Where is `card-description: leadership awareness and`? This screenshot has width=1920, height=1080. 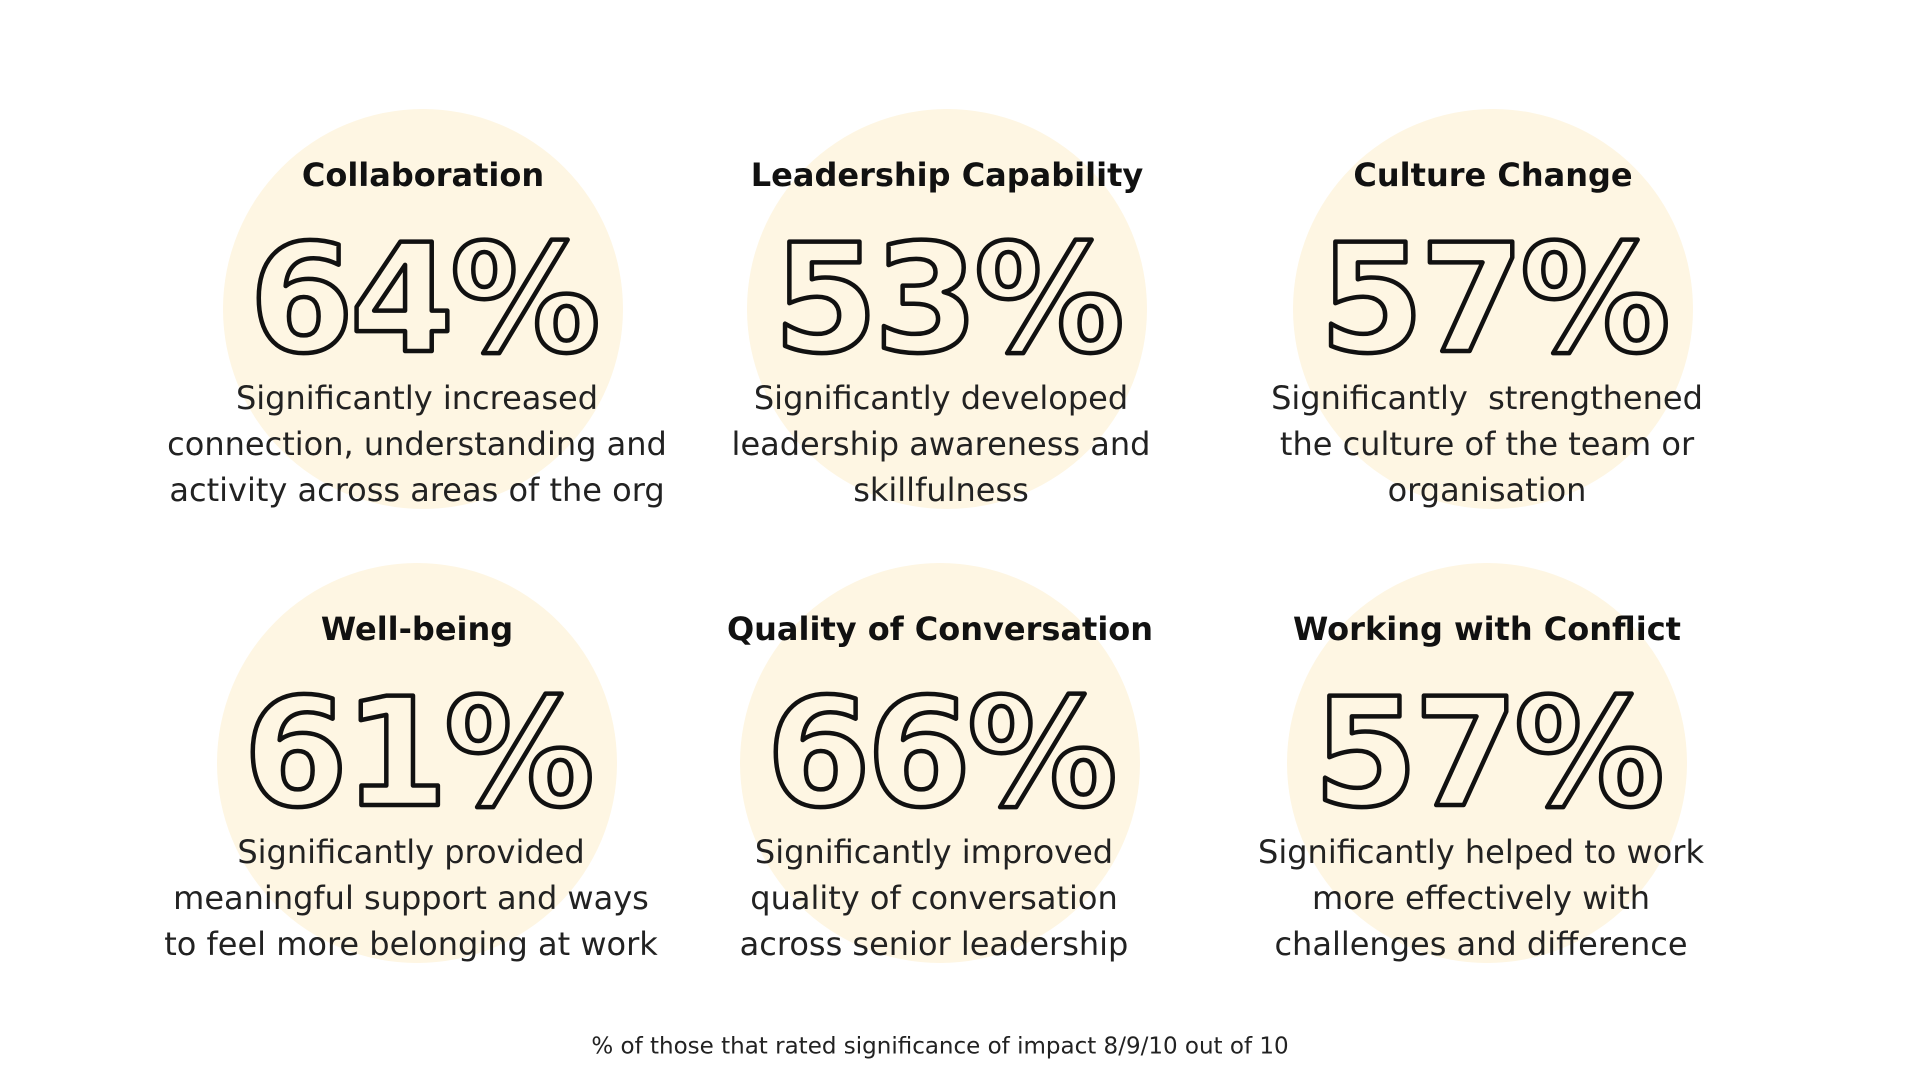
card-description: leadership awareness and is located at coordinates (941, 444).